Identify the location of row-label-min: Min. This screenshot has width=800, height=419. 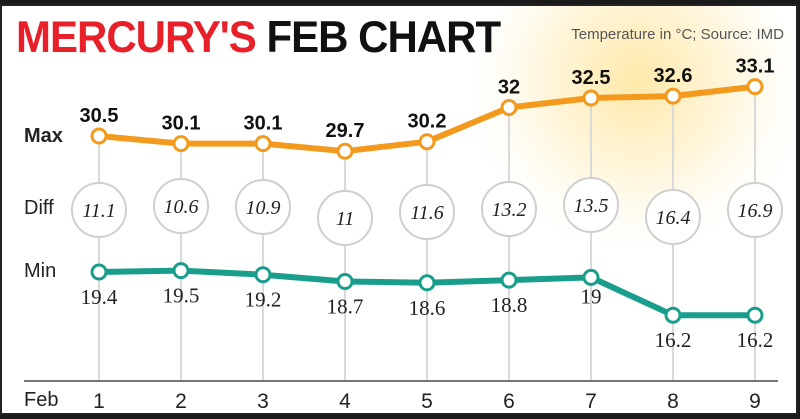
(40, 271).